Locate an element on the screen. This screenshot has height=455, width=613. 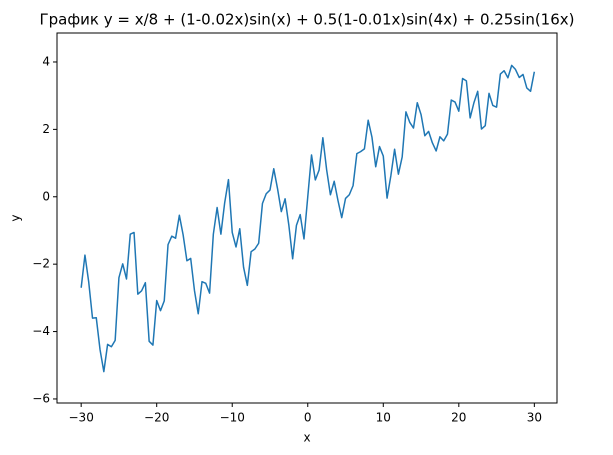
x-tick-label: 20 is located at coordinates (458, 418).